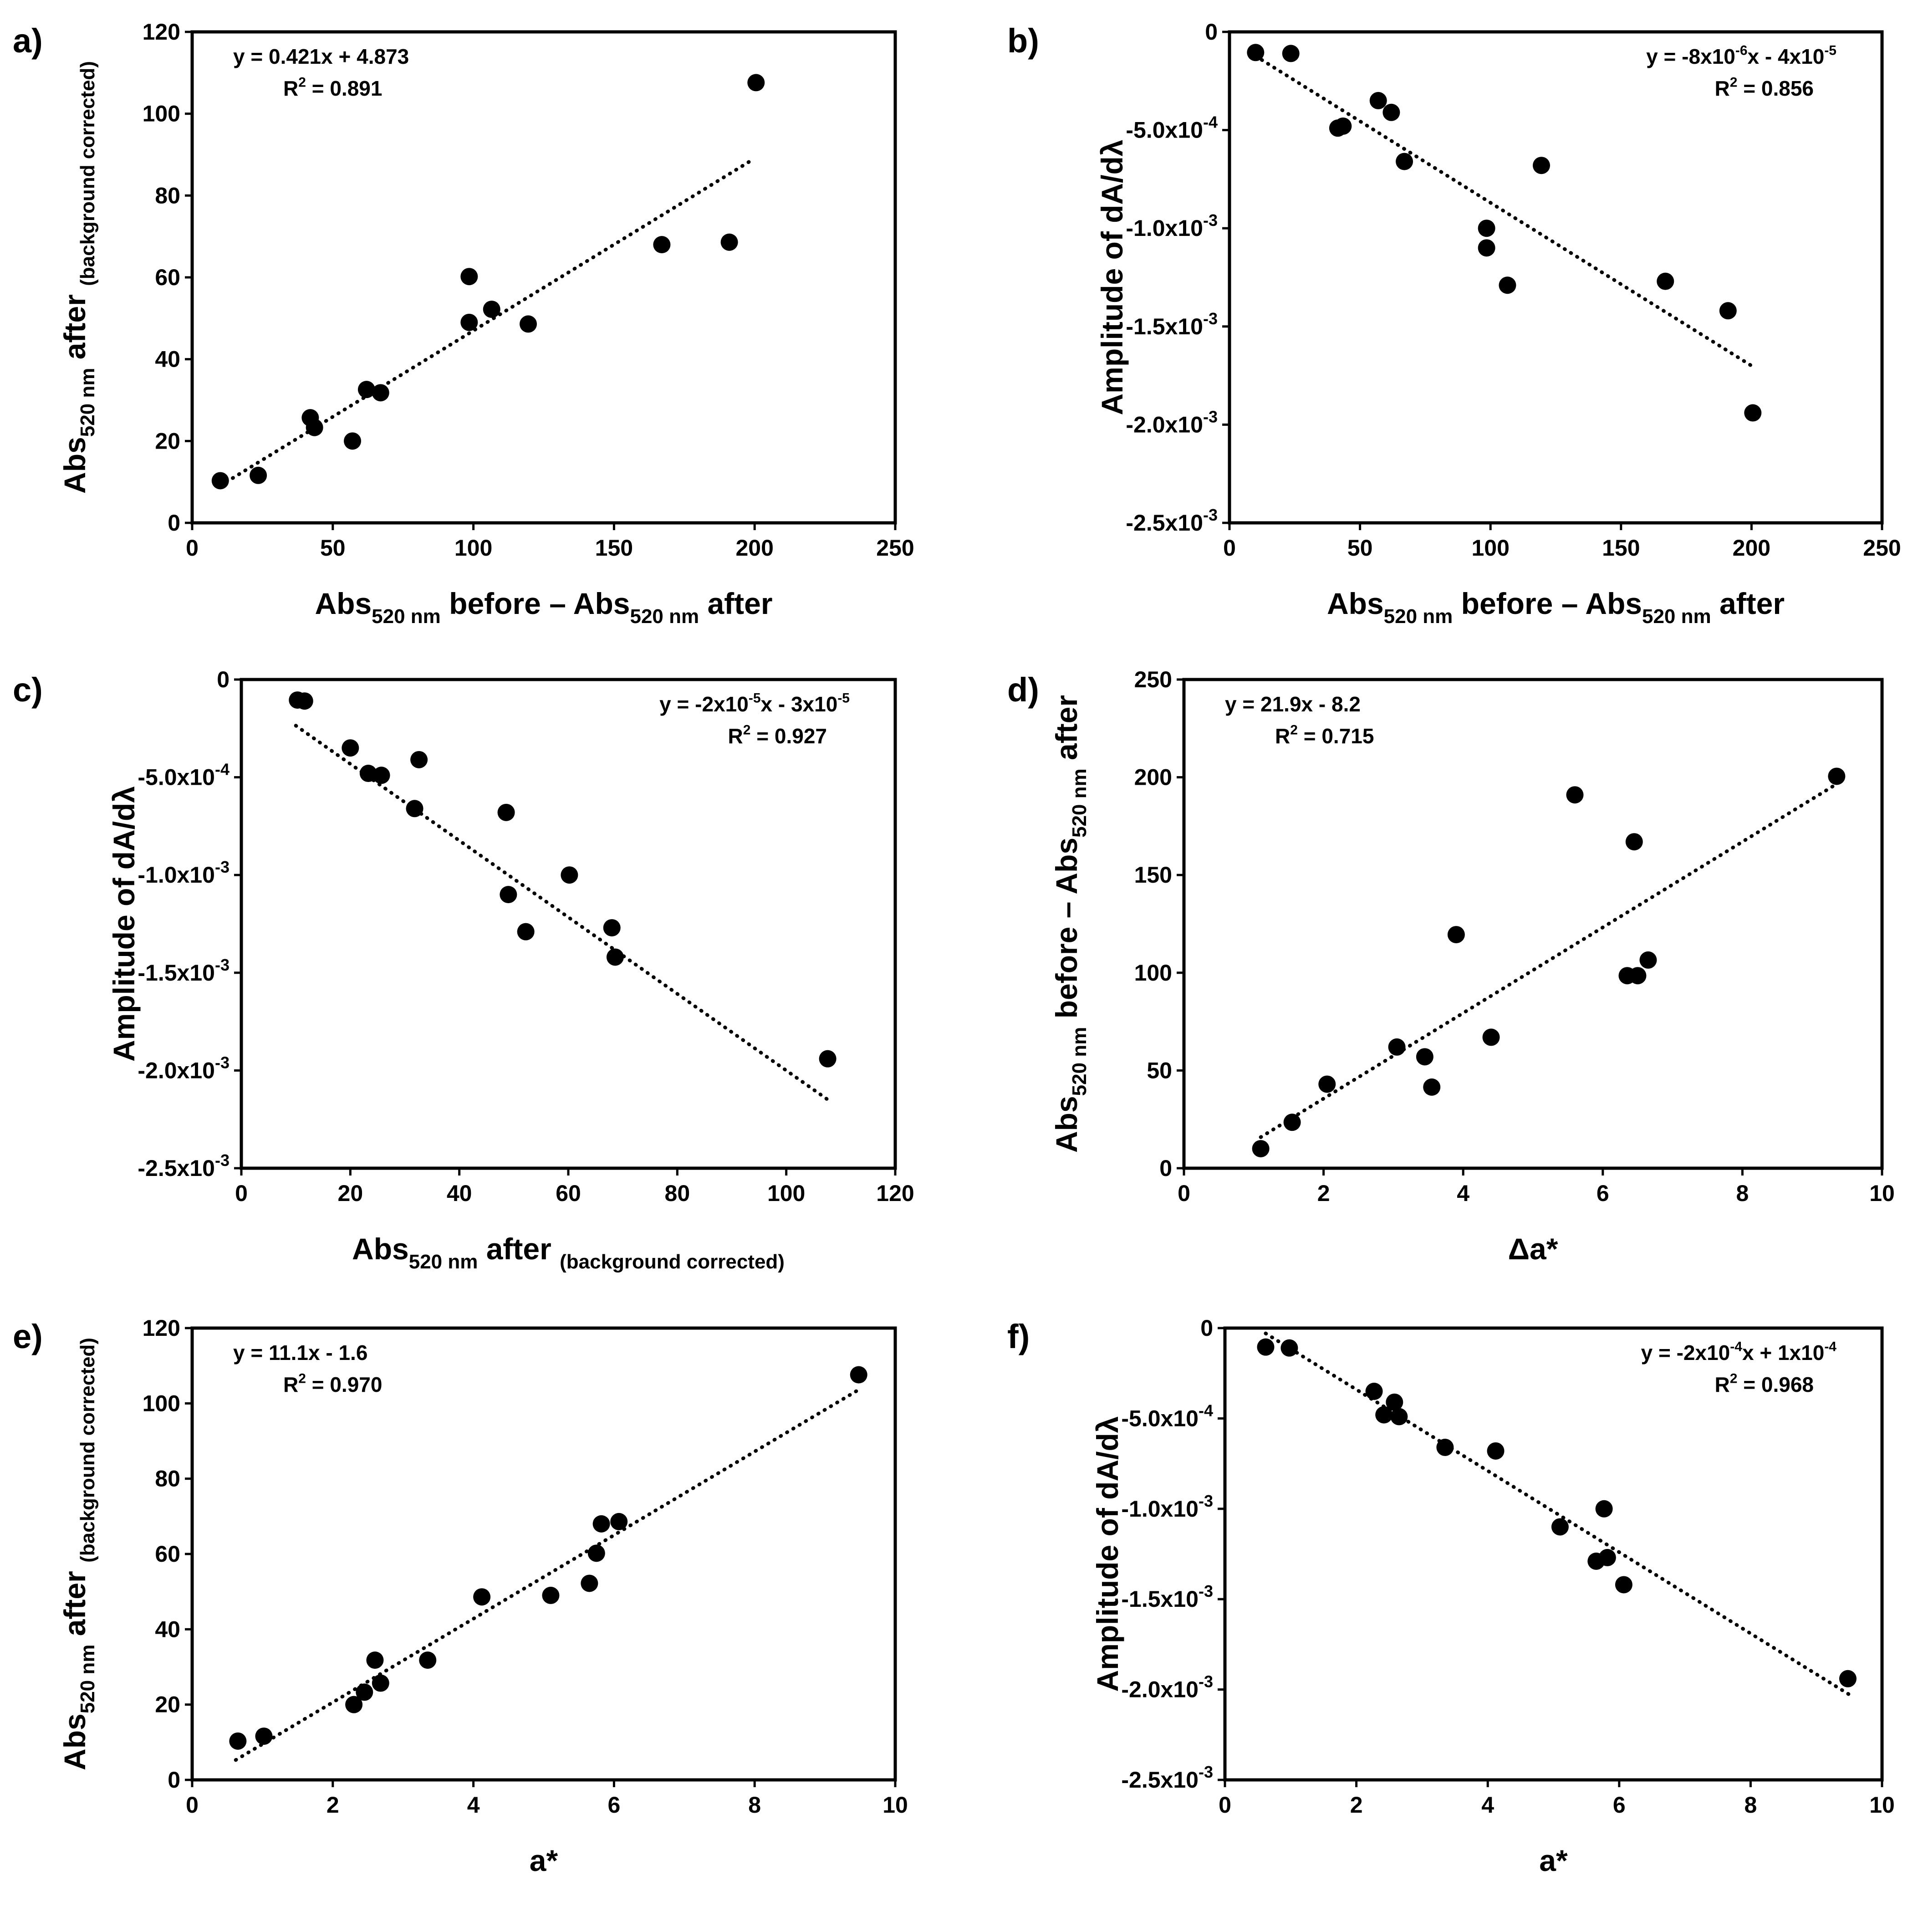 The image size is (1918, 1932). What do you see at coordinates (162, 114) in the screenshot?
I see `y-tick-label: 100` at bounding box center [162, 114].